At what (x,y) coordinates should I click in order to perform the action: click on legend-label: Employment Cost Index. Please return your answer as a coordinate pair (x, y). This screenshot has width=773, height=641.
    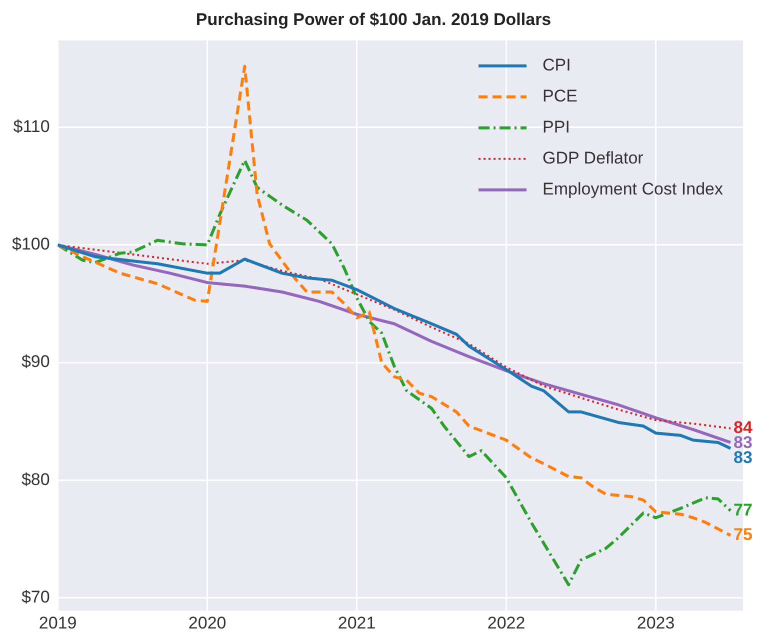
    Looking at the image, I should click on (633, 189).